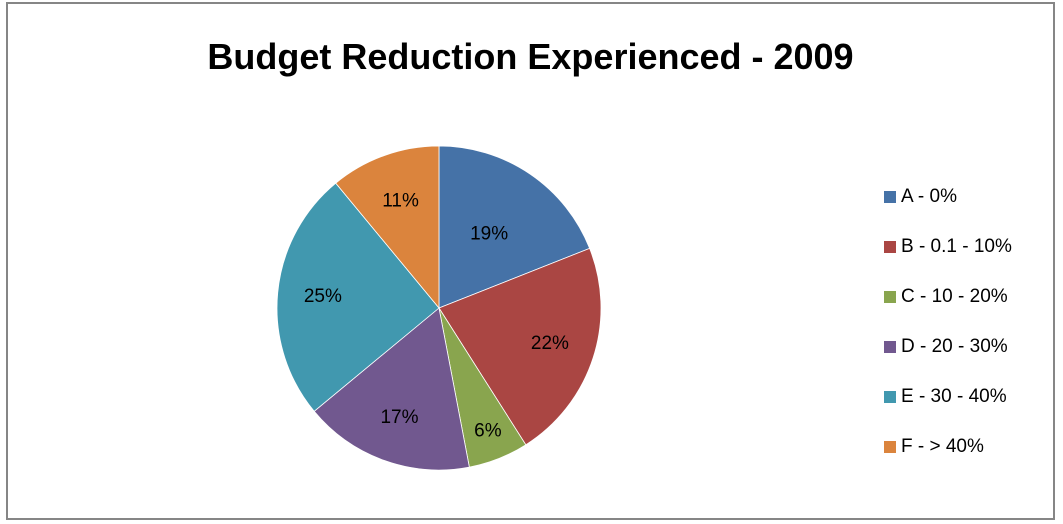 The width and height of the screenshot is (1063, 524). What do you see at coordinates (399, 417) in the screenshot?
I see `data-label-d: 17%` at bounding box center [399, 417].